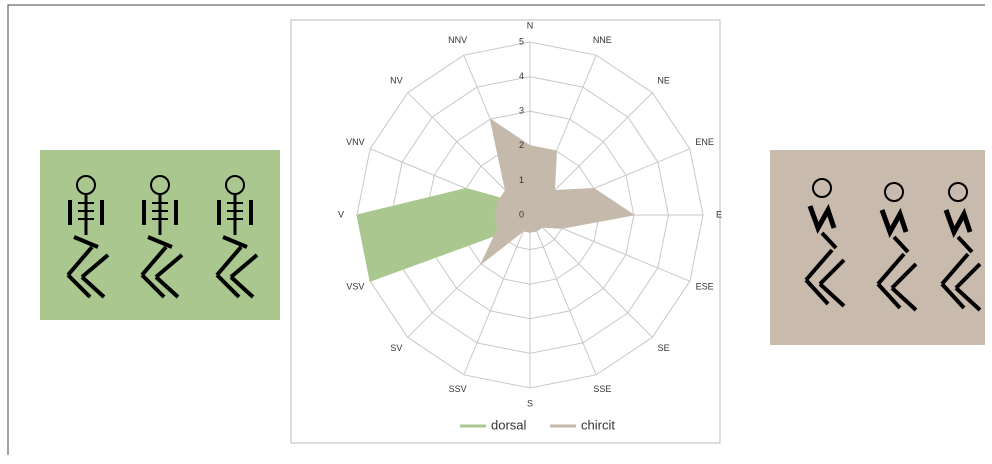 The image size is (992, 464). Describe the element at coordinates (396, 81) in the screenshot. I see `category-label: NV` at that location.